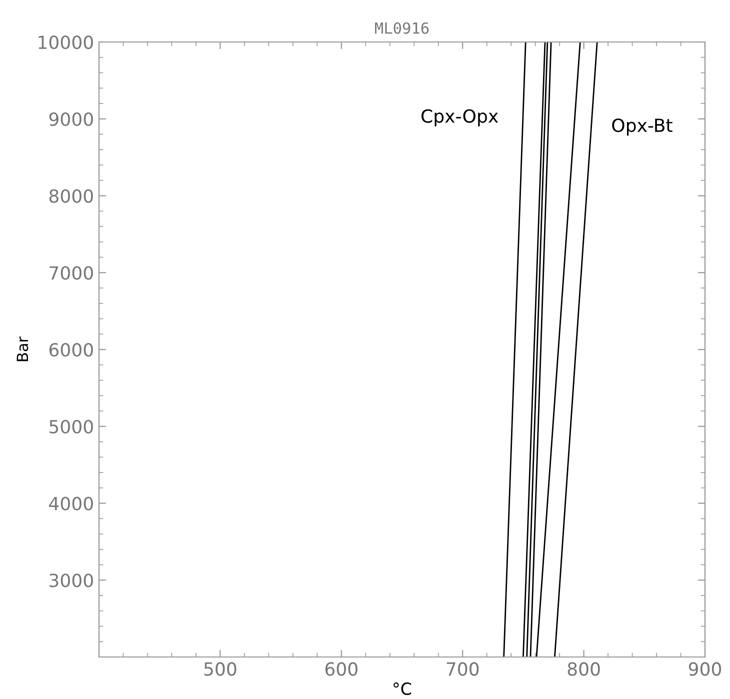 The width and height of the screenshot is (730, 699). What do you see at coordinates (584, 669) in the screenshot?
I see `x-tick-label: 800` at bounding box center [584, 669].